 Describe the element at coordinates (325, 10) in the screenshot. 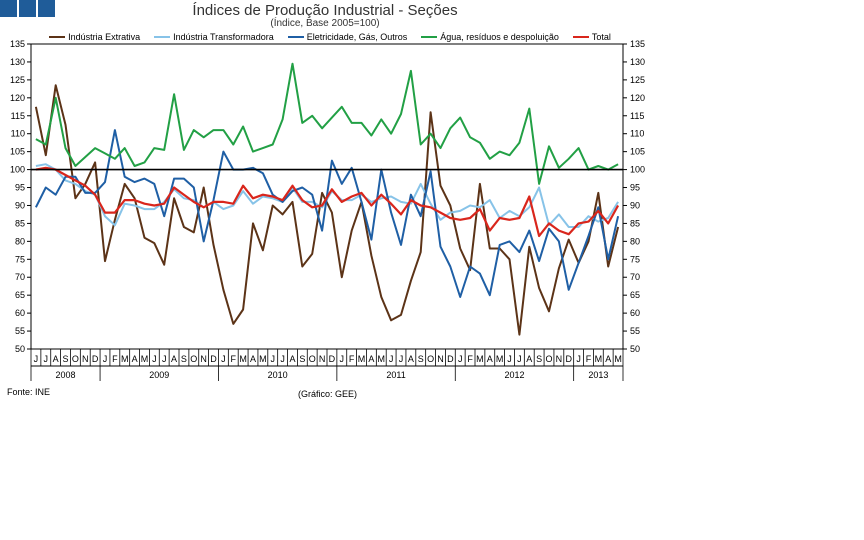

I see `chart-title: Índices de Produção Industrial - Seções` at that location.